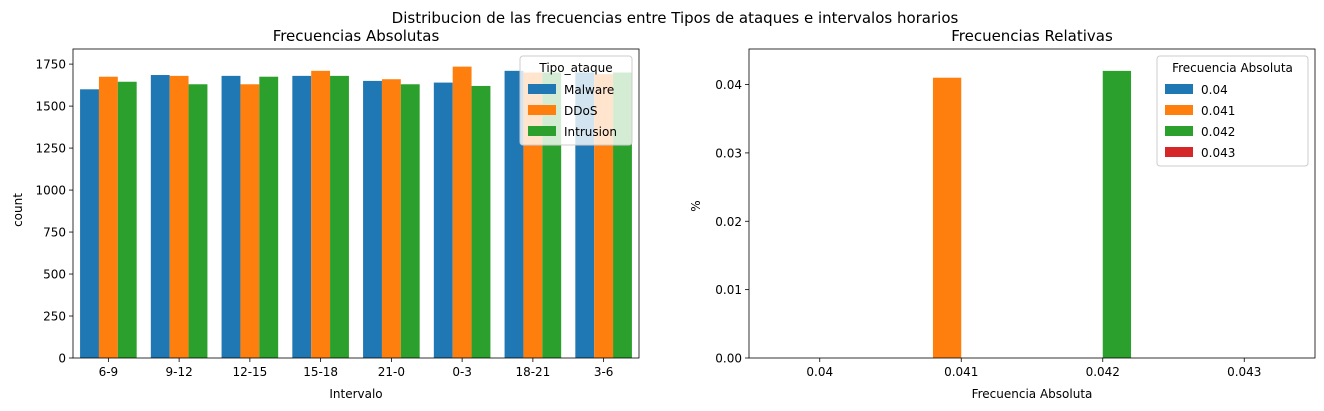  What do you see at coordinates (961, 372) in the screenshot?
I see `x-tick-label: 0.041` at bounding box center [961, 372].